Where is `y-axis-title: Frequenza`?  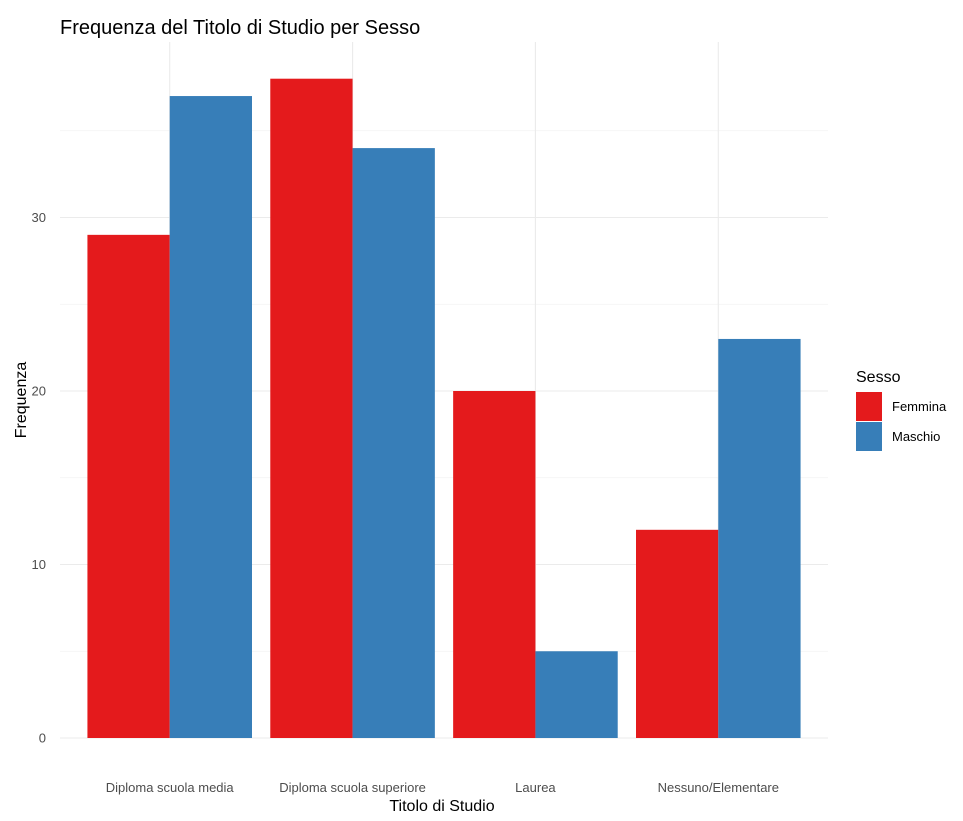
y-axis-title: Frequenza is located at coordinates (21, 400).